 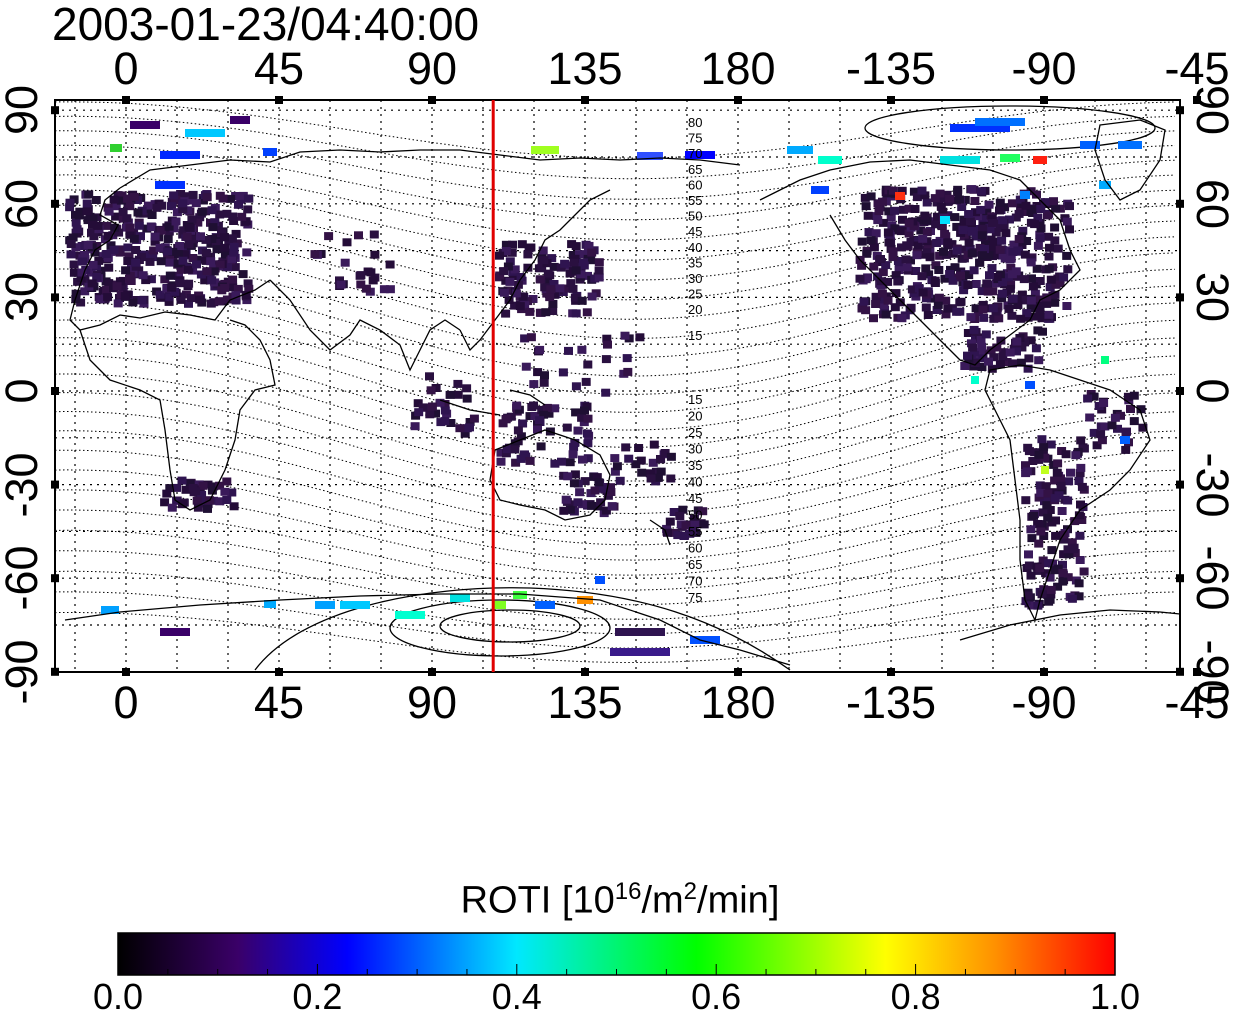 I want to click on top-tick-label: 135, so click(x=585, y=68).